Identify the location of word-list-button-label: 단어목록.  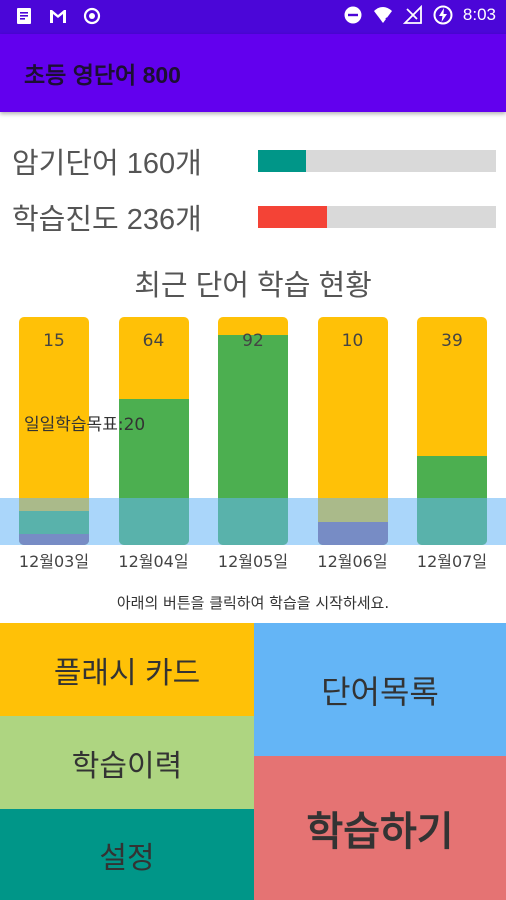
(380, 691).